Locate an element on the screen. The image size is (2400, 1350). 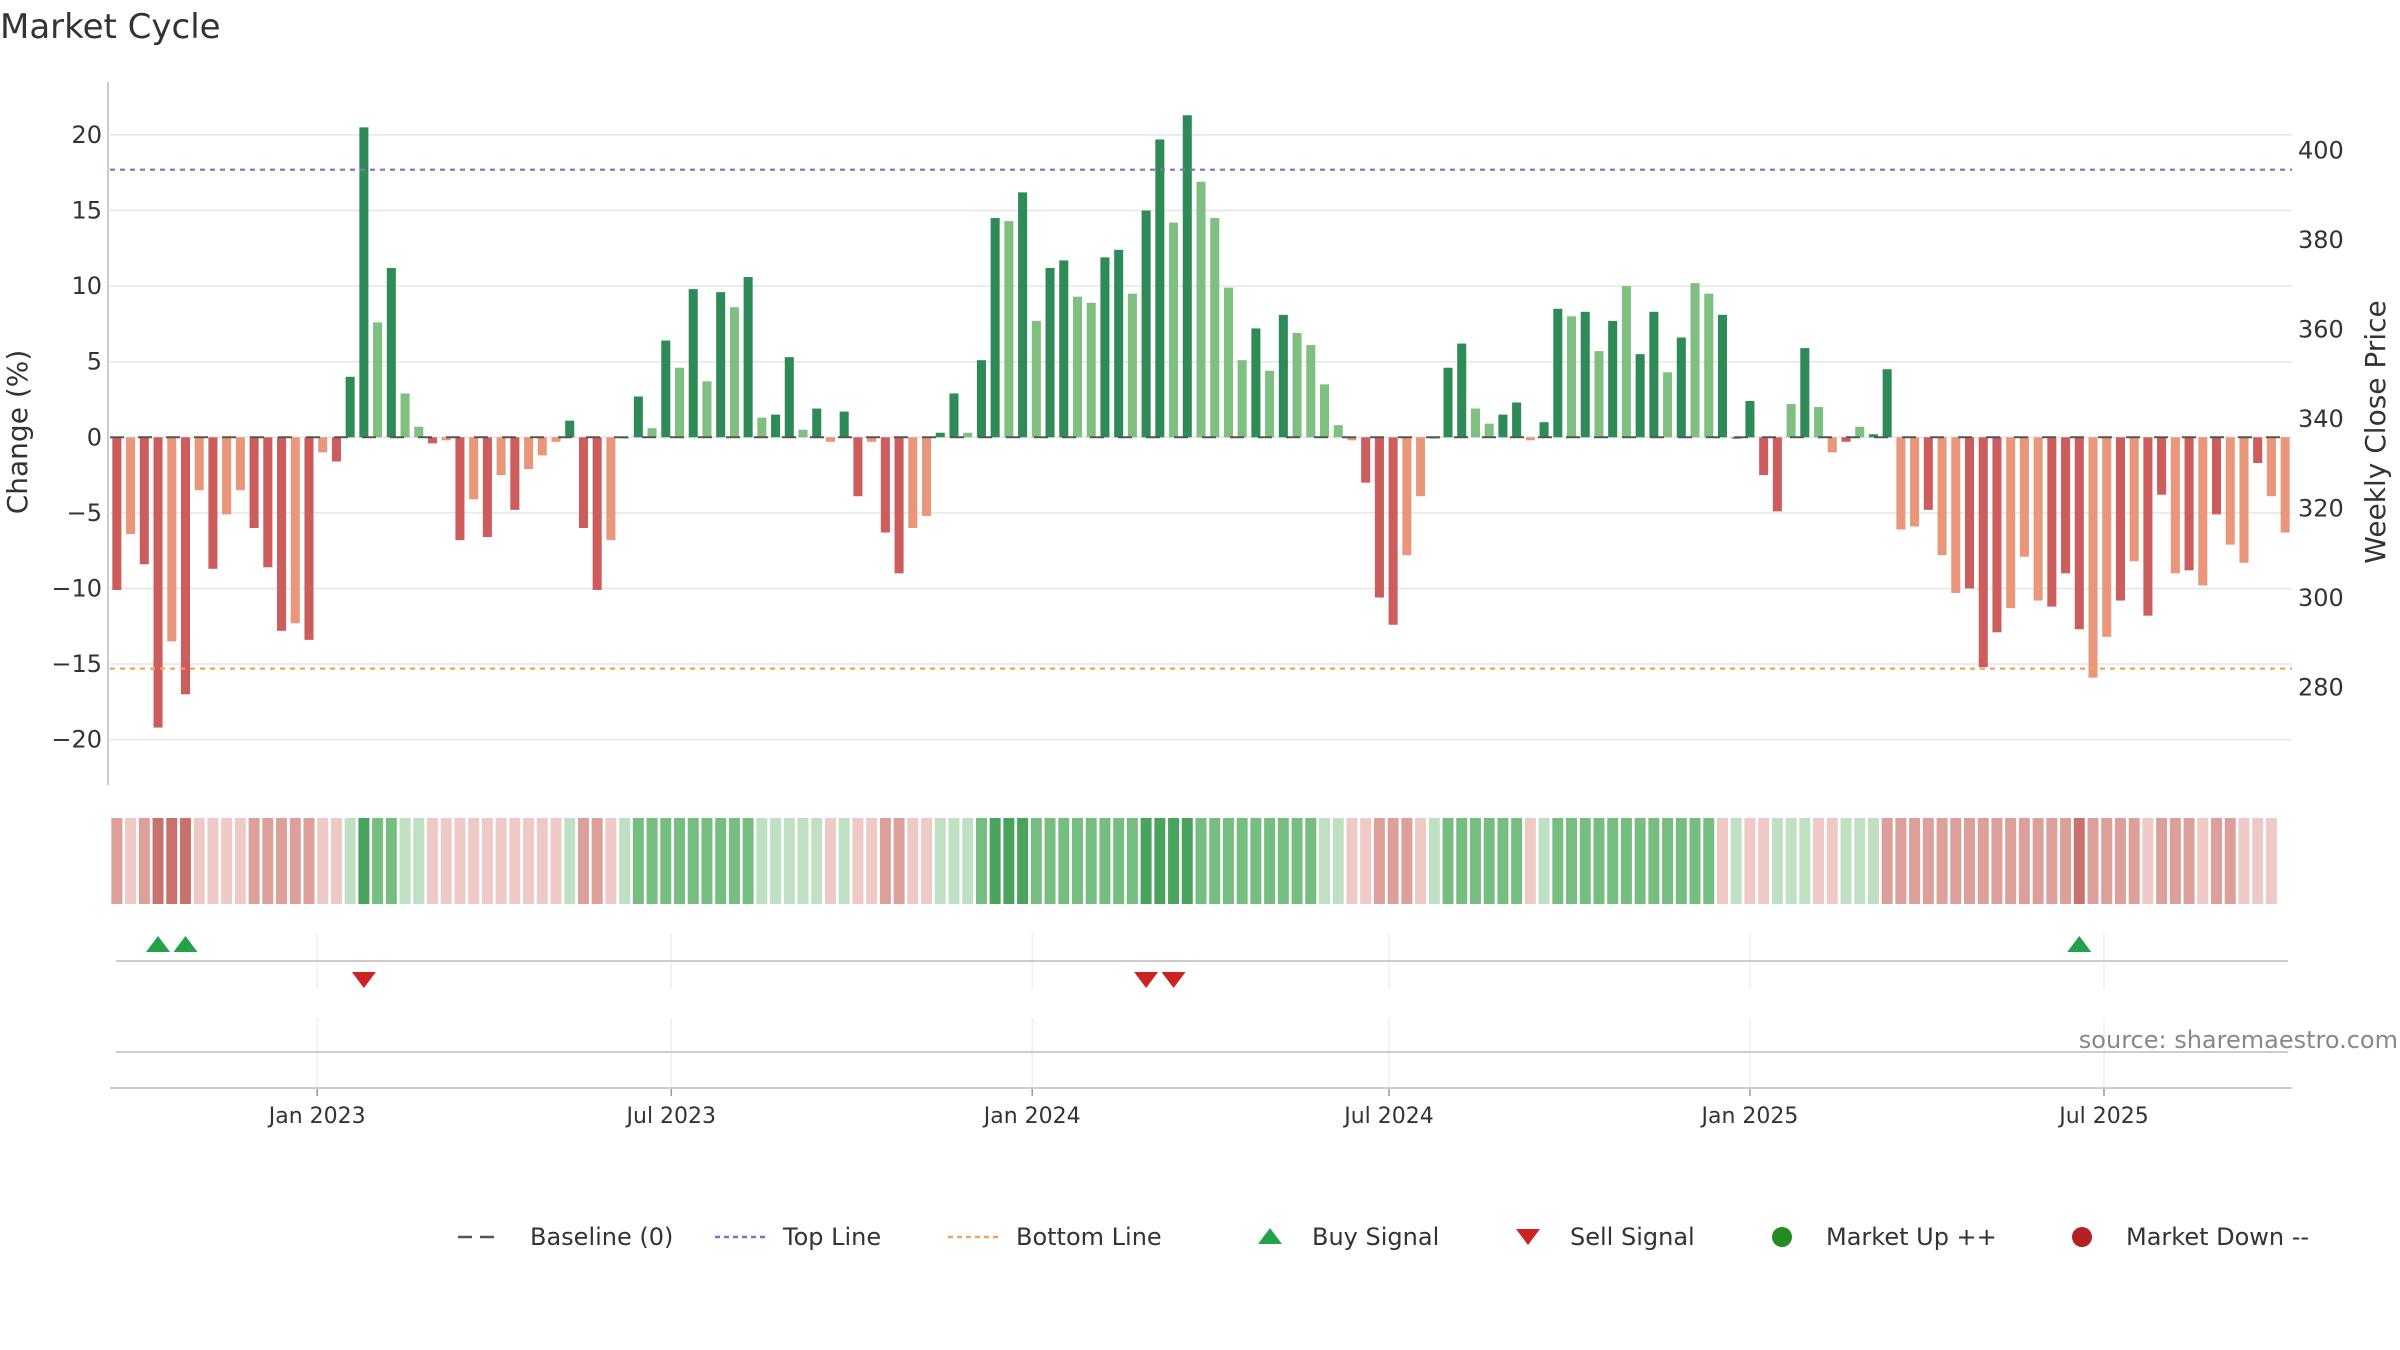
legend-item-sell: Sell Signal is located at coordinates (1605, 1237).